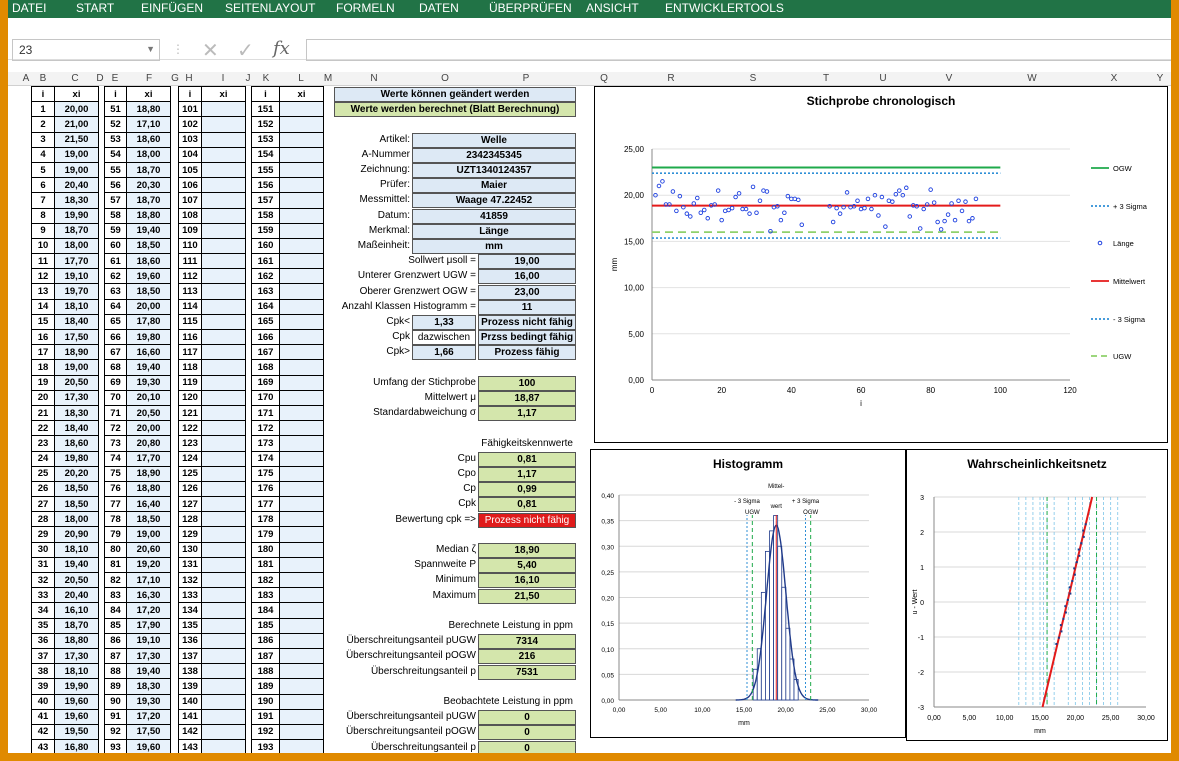 The width and height of the screenshot is (1179, 761). I want to click on row-index: 181, so click(265, 565).